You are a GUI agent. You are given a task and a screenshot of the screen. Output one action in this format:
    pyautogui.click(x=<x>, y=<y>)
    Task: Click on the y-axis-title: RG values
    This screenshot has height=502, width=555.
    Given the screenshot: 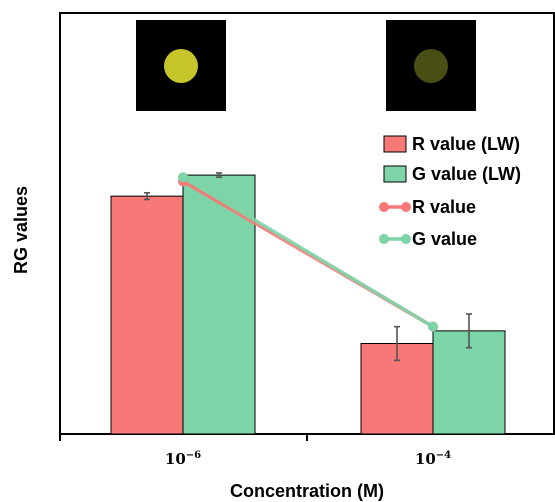 What is the action you would take?
    pyautogui.click(x=21, y=230)
    